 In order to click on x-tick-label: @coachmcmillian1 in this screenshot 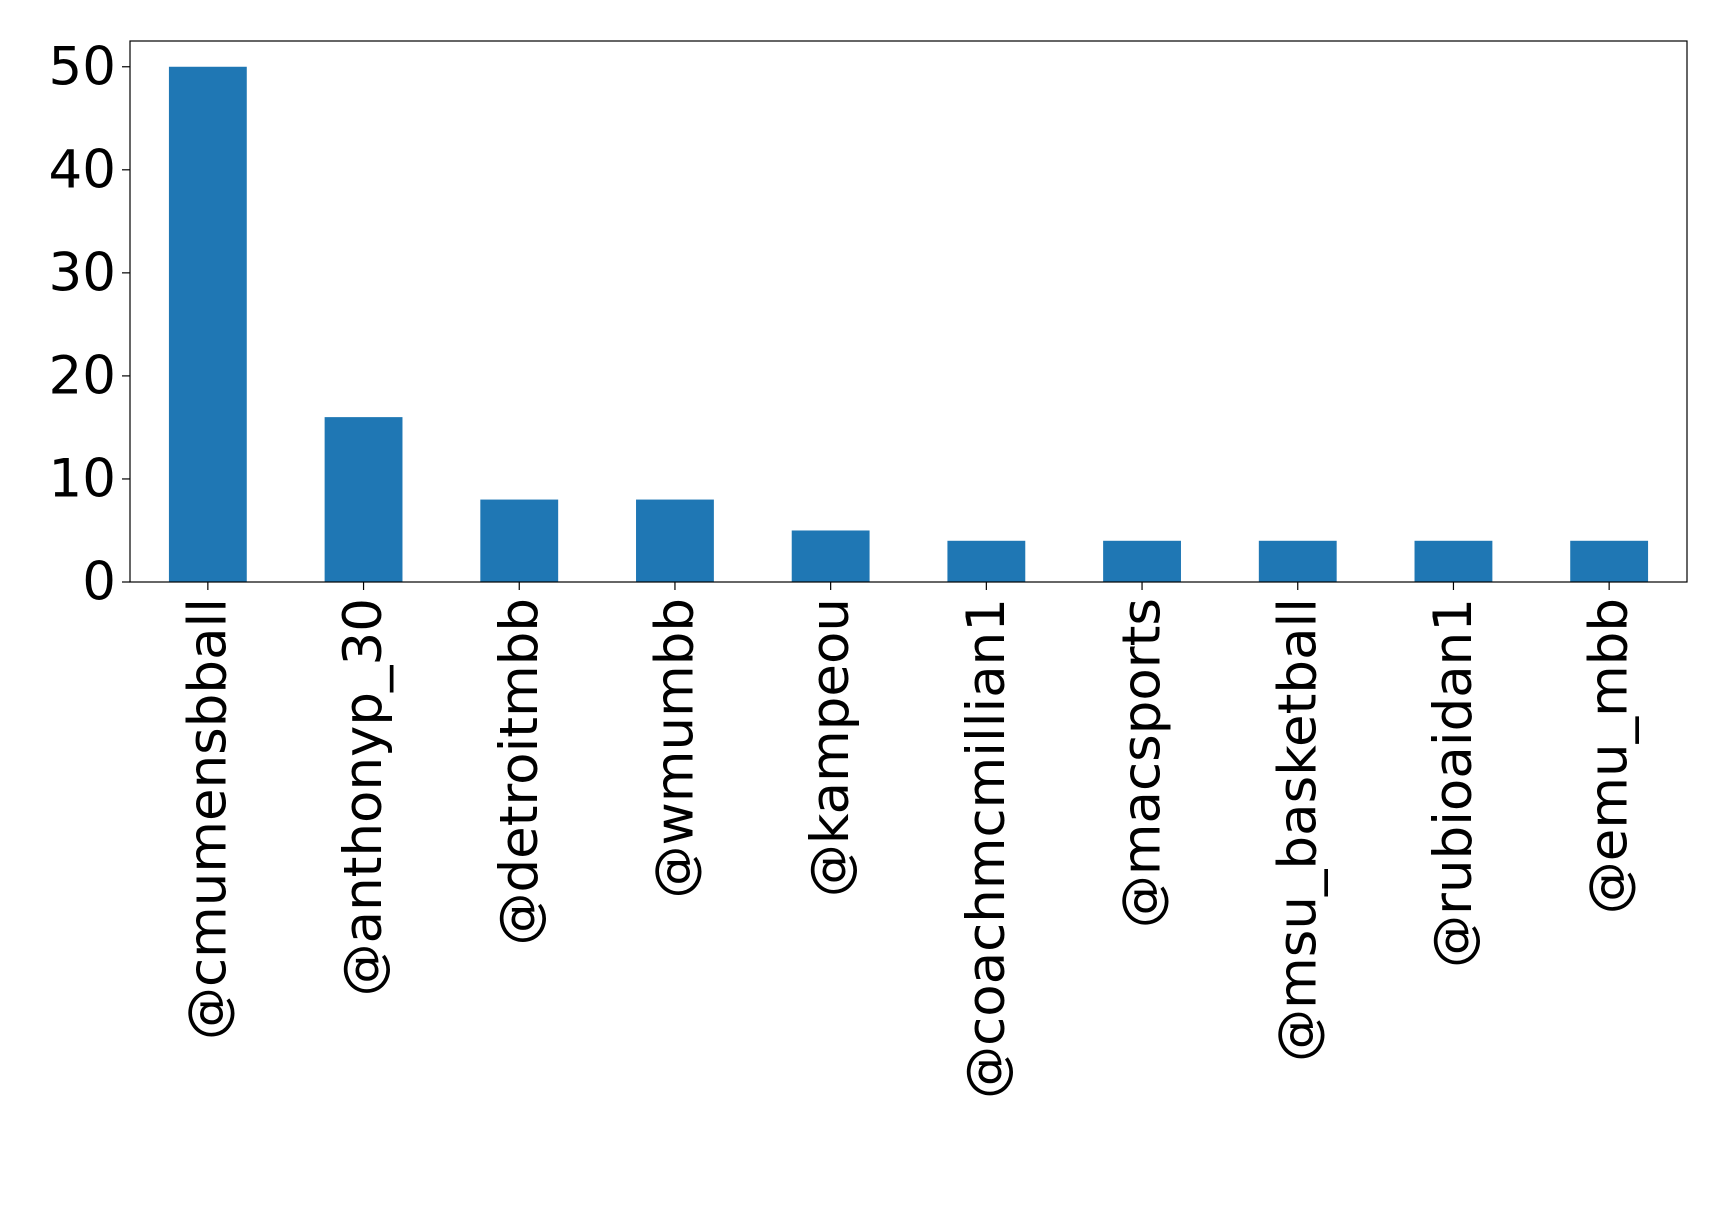, I will do `click(986, 848)`.